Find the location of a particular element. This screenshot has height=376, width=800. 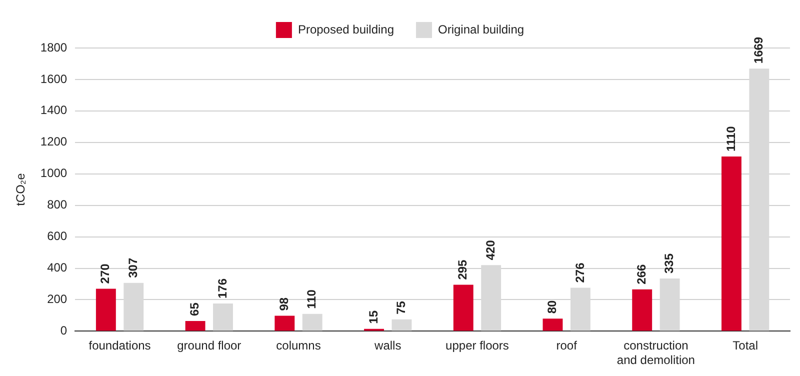

data-label: 75 is located at coordinates (401, 307).